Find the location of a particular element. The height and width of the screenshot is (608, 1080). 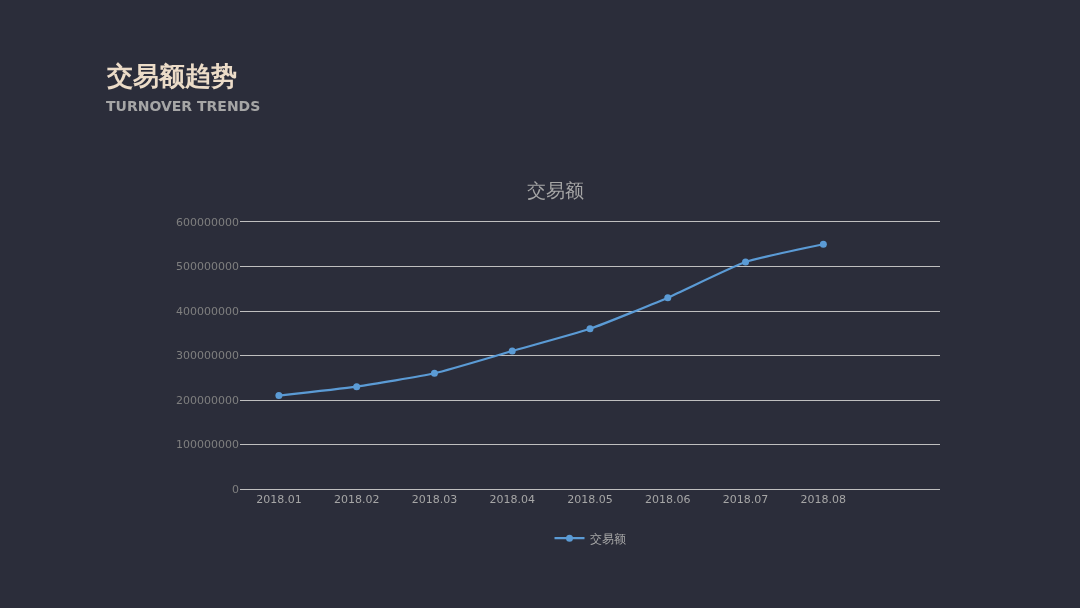

x-tick-label: 2018.08 is located at coordinates (823, 500).